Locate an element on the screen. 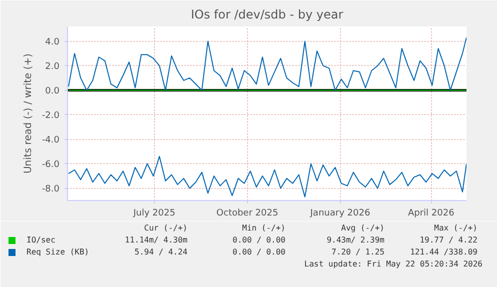 This screenshot has width=497, height=287. x-tick-label: July 2025 is located at coordinates (154, 213).